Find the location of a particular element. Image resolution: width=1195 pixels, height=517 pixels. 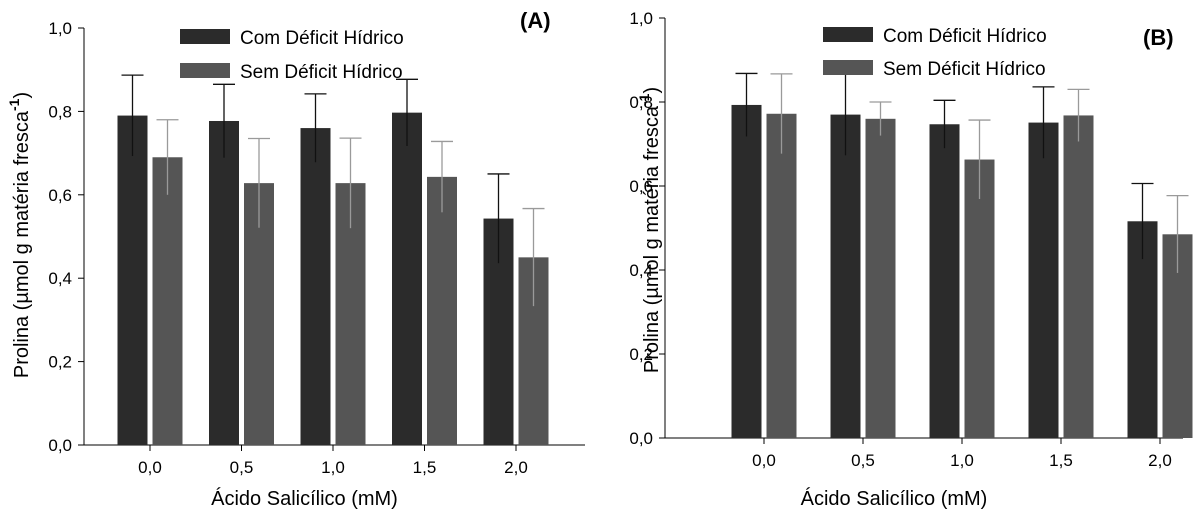

panel-label: (B) is located at coordinates (1158, 37).